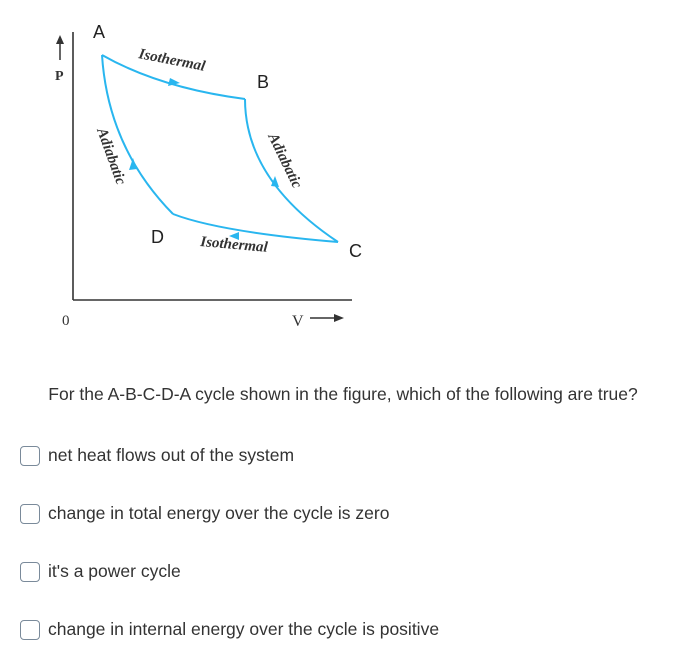 This screenshot has height=667, width=686. Describe the element at coordinates (298, 321) in the screenshot. I see `v-axis-label: V` at that location.